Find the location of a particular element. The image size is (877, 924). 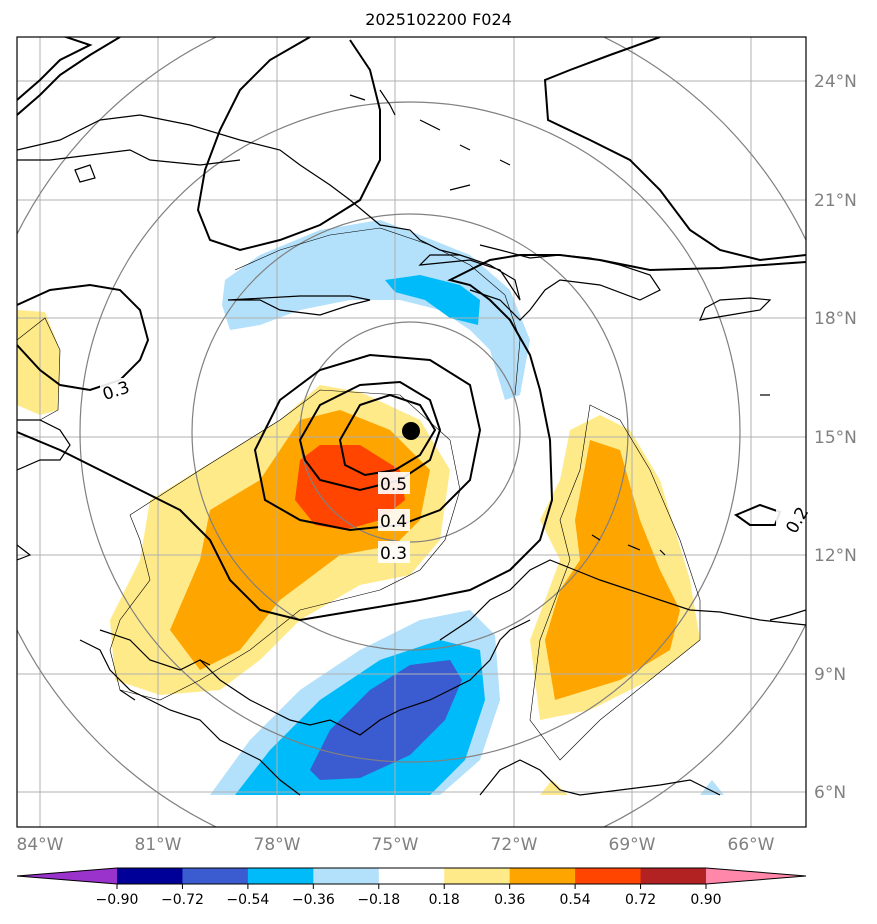

colorbar-tick-label: −0.18 is located at coordinates (378, 900).